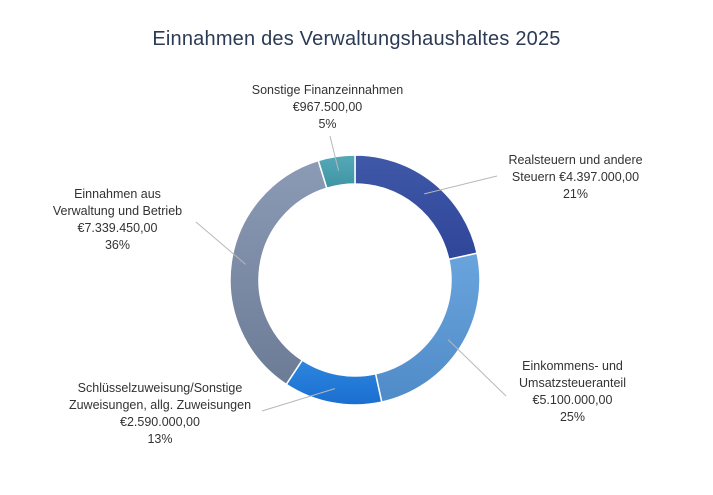 The height and width of the screenshot is (495, 713). I want to click on label-line: Realsteuern und andere, so click(575, 160).